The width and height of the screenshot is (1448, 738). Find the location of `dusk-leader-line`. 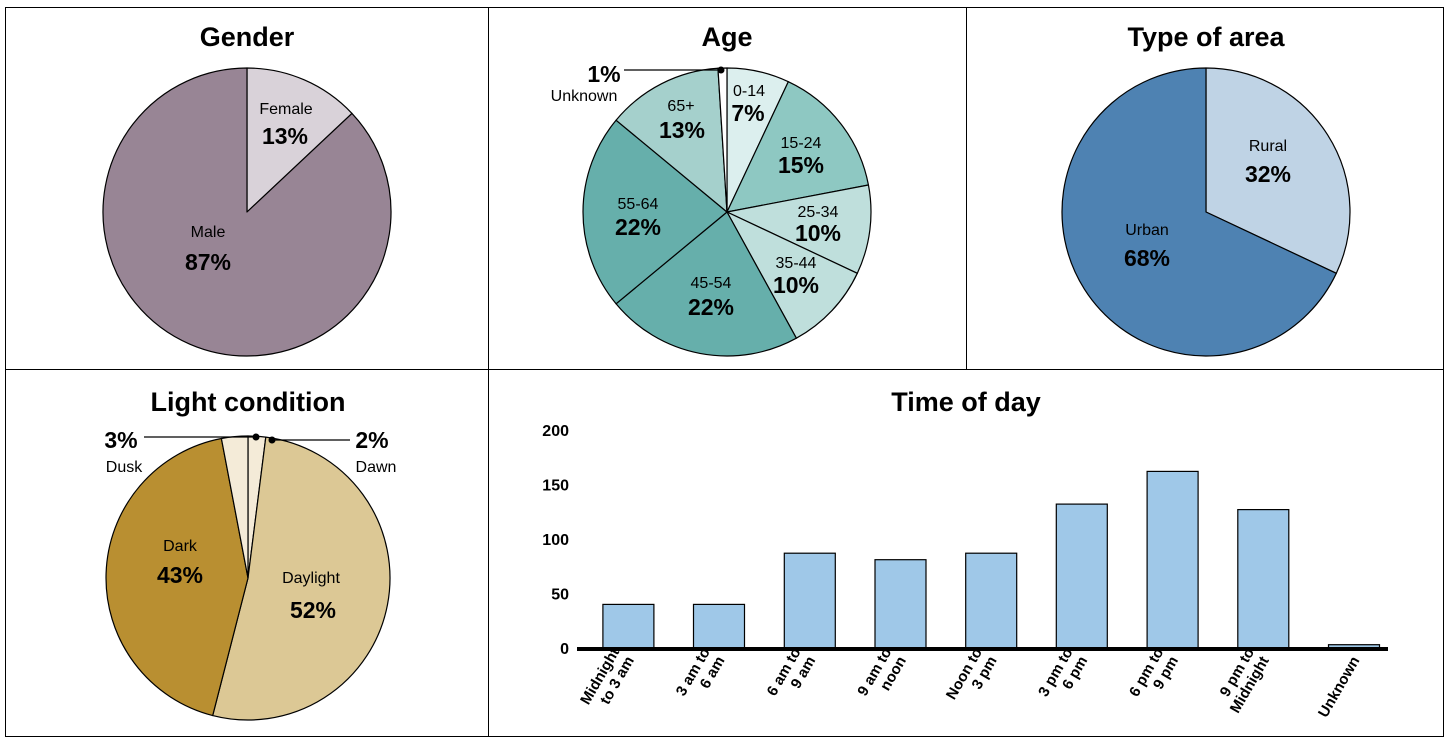

dusk-leader-line is located at coordinates (202, 437).